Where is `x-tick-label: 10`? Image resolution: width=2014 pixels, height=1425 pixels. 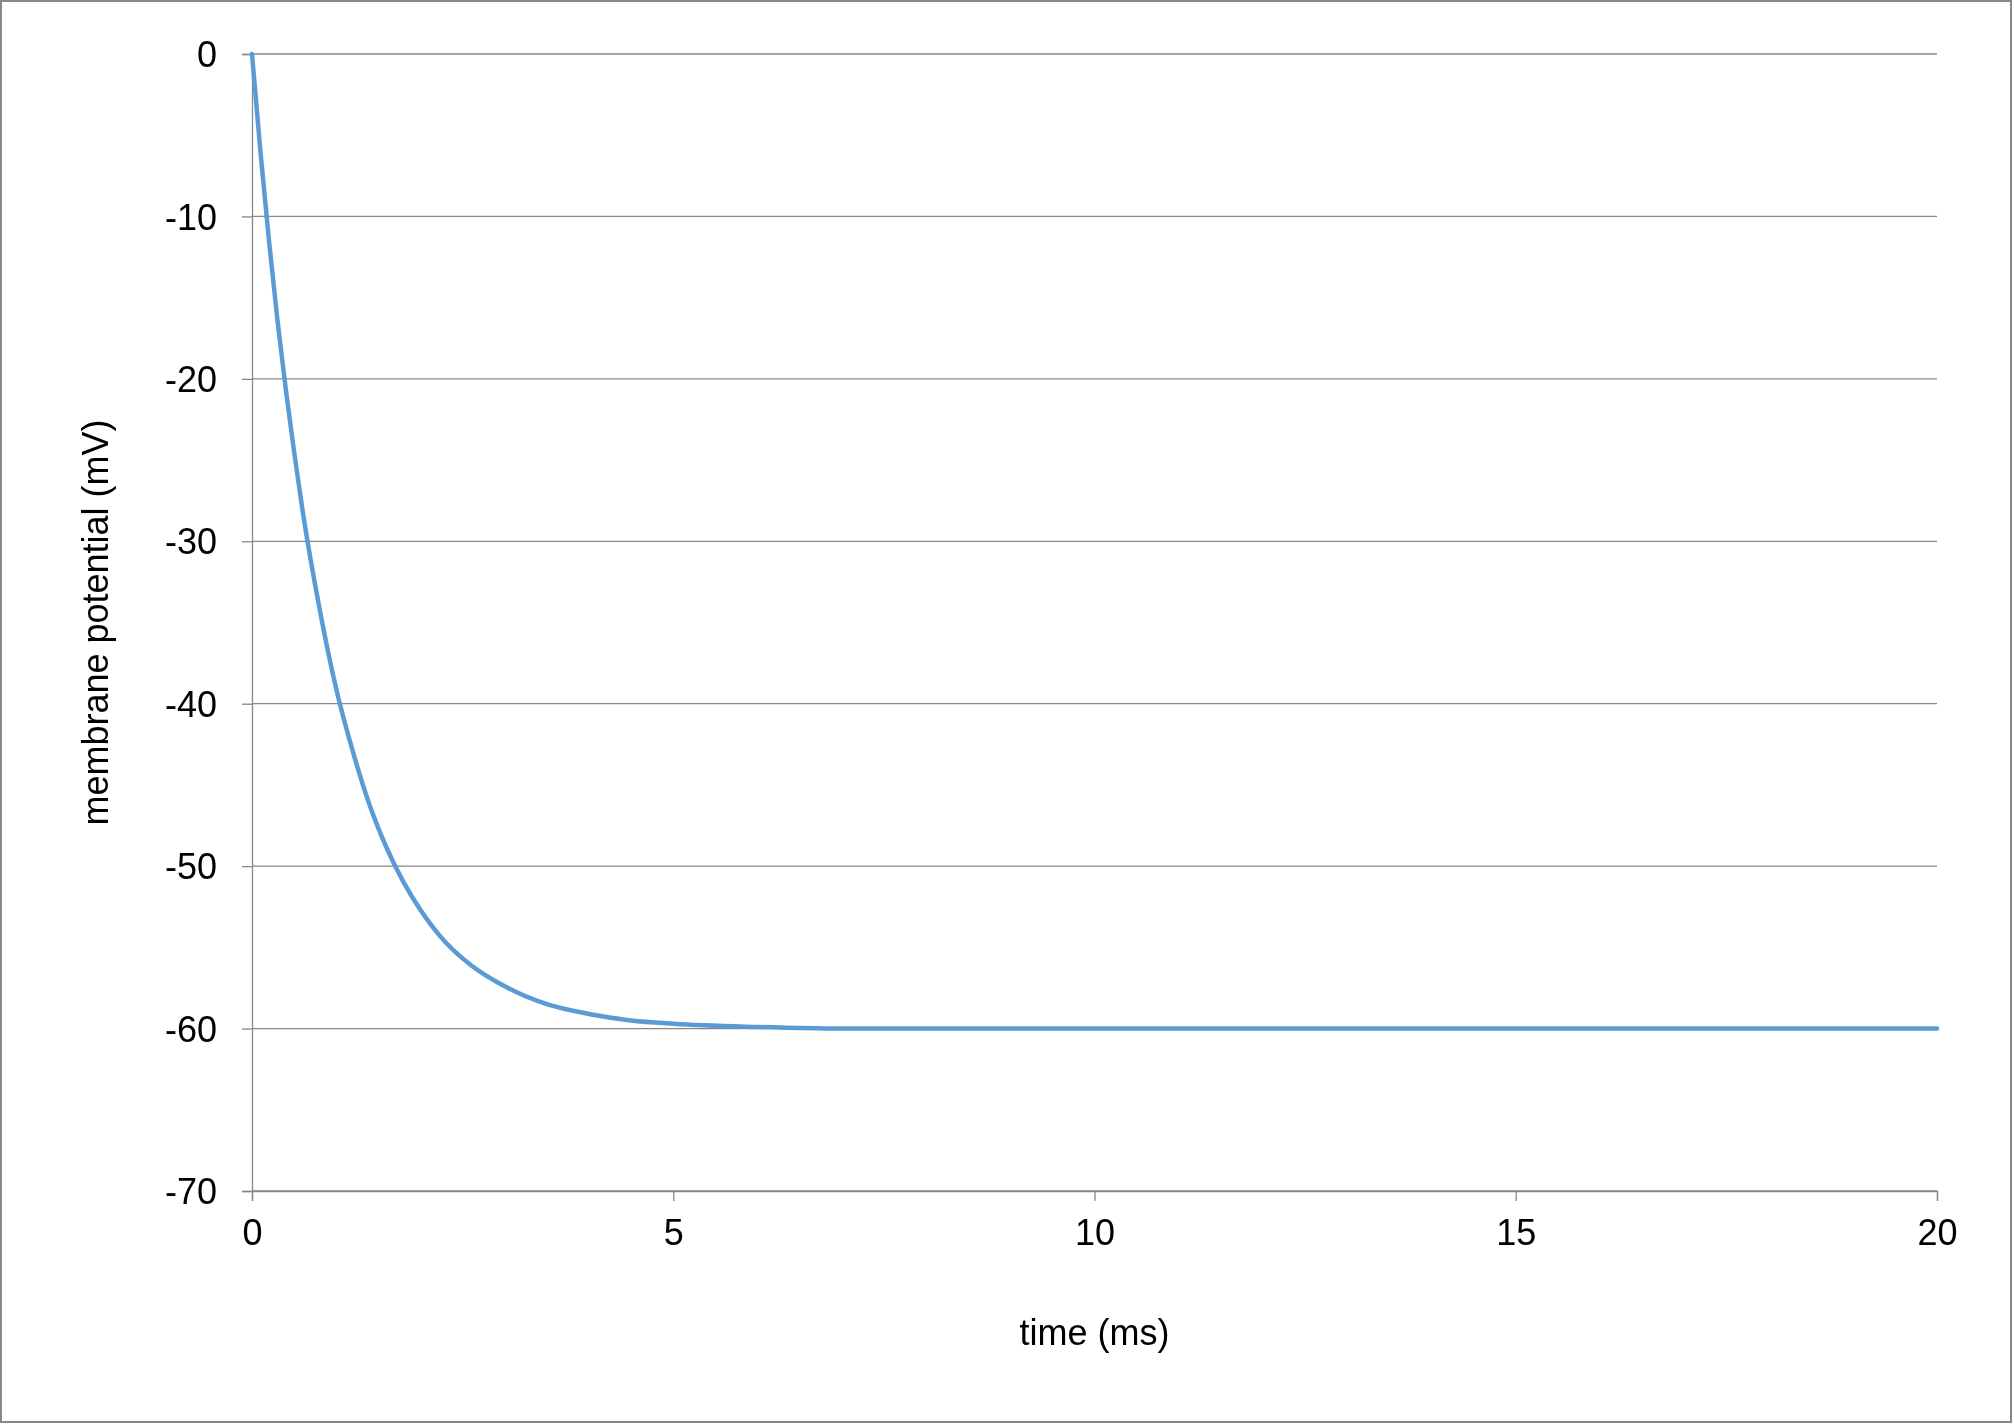
x-tick-label: 10 is located at coordinates (1095, 1232).